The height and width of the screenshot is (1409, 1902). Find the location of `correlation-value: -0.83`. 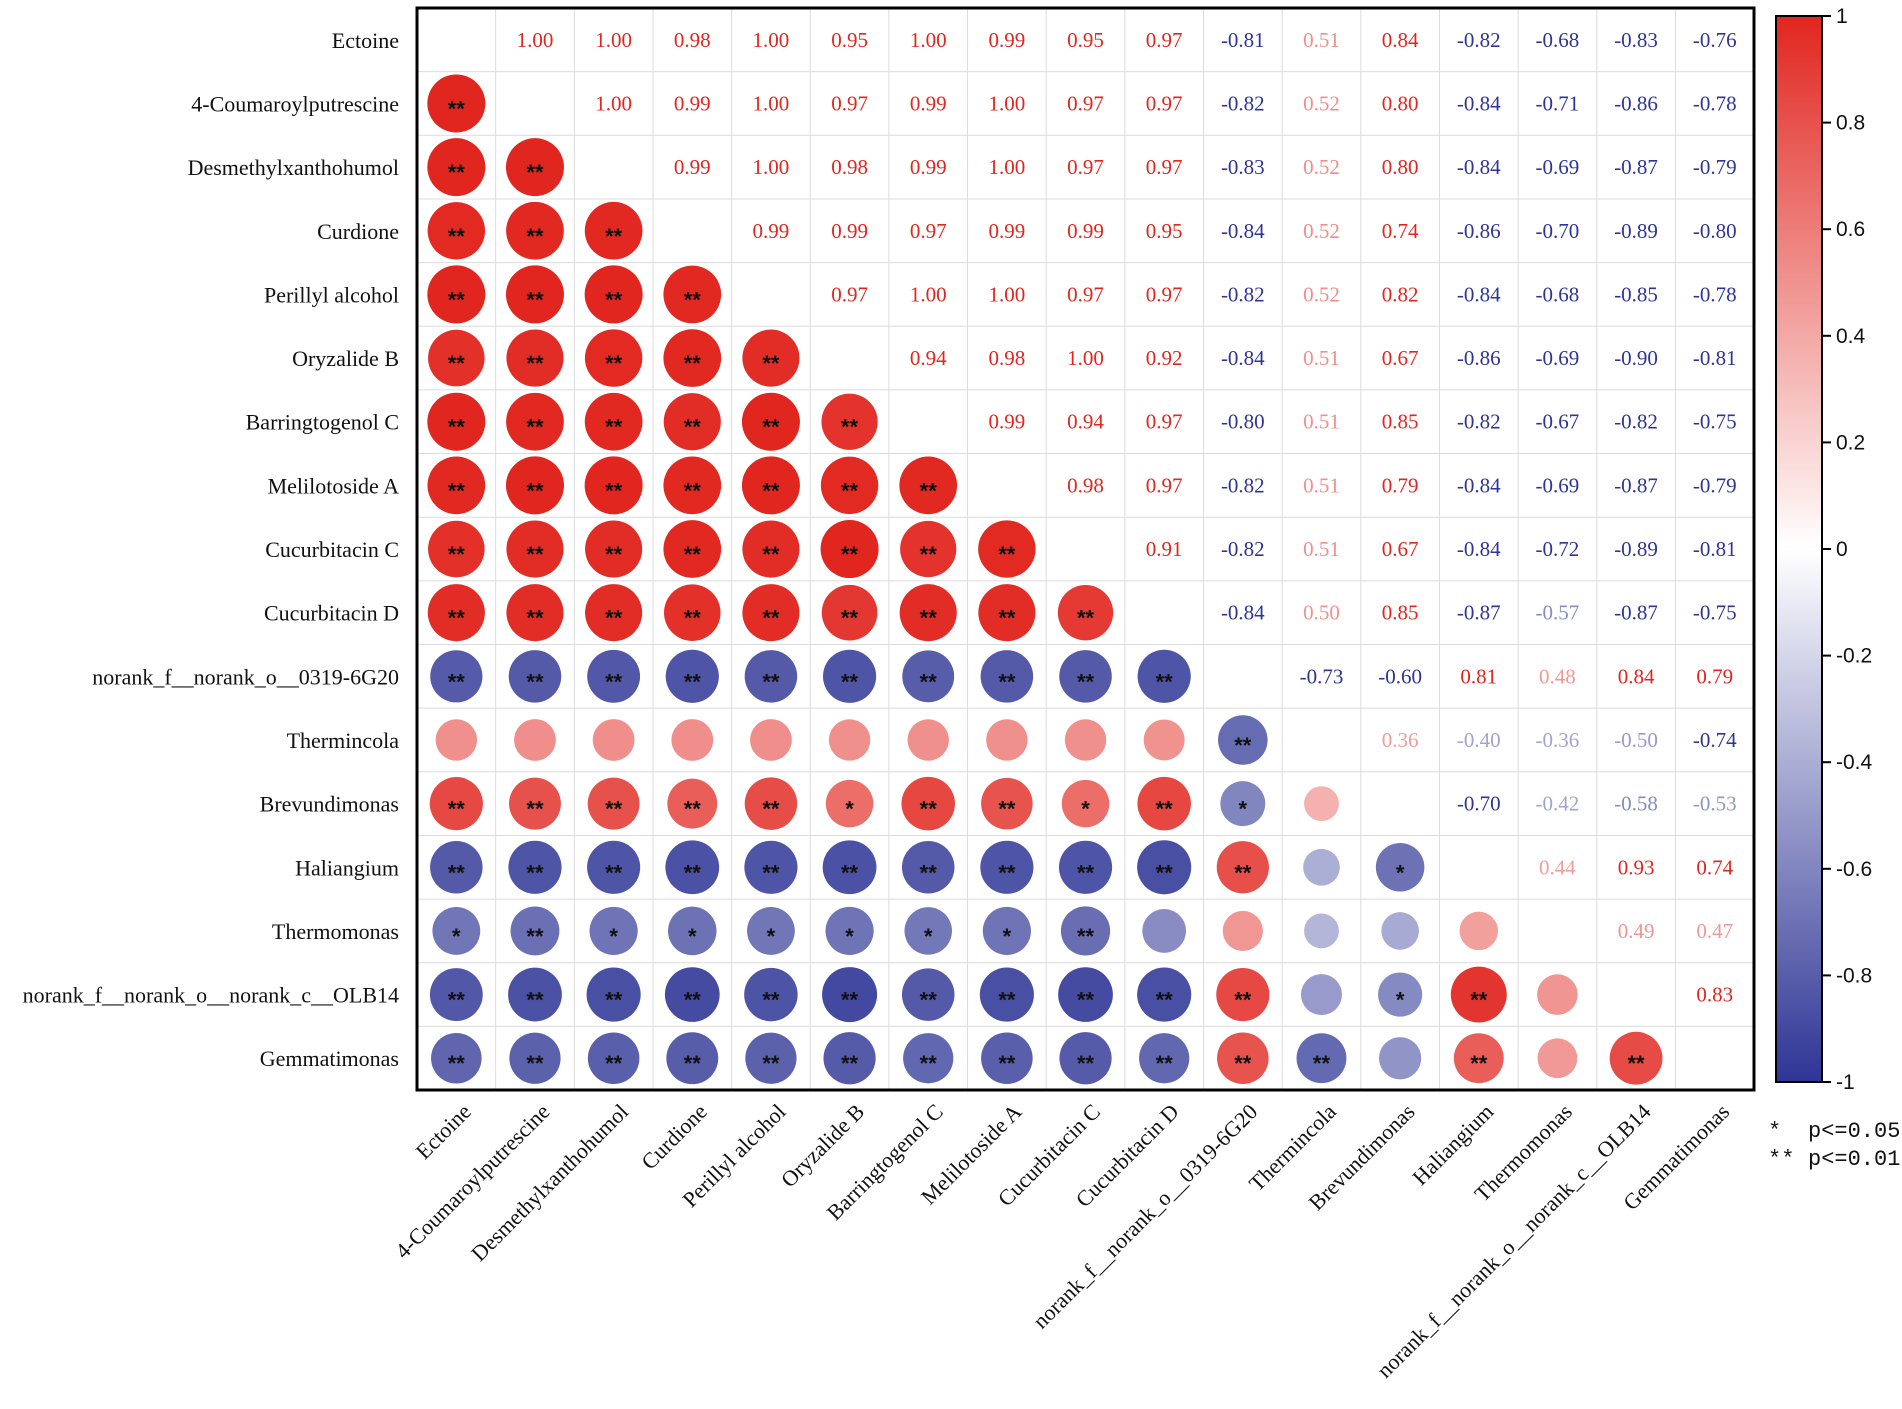

correlation-value: -0.83 is located at coordinates (1243, 167).